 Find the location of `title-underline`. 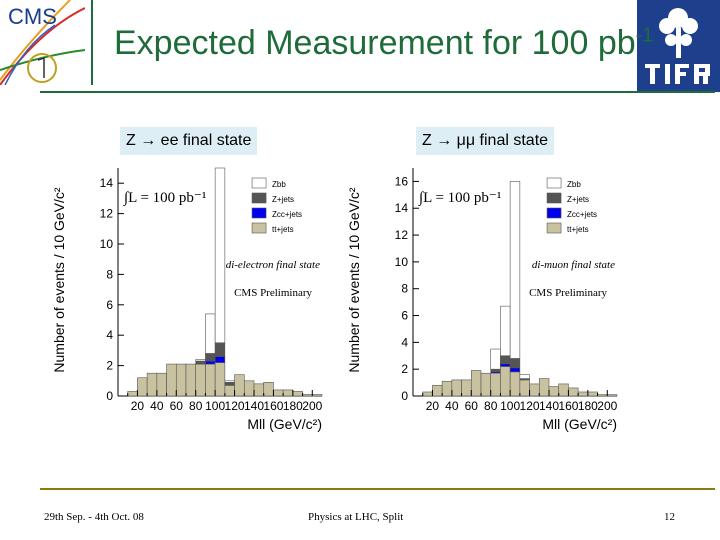

title-underline is located at coordinates (377, 92).